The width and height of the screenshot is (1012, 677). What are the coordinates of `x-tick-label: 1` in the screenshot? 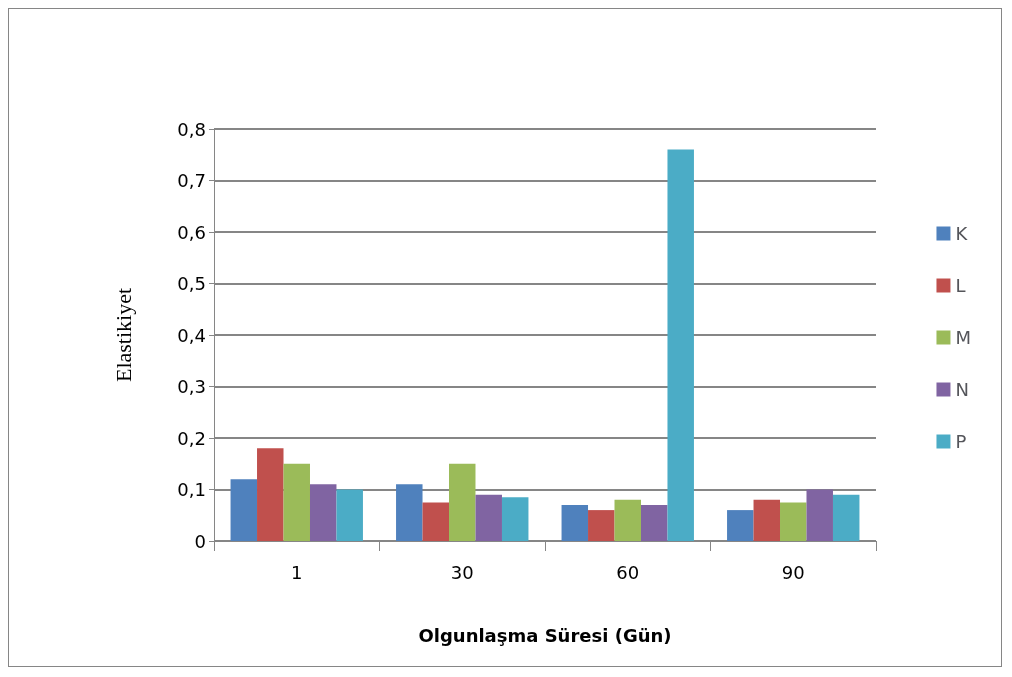 It's located at (297, 572).